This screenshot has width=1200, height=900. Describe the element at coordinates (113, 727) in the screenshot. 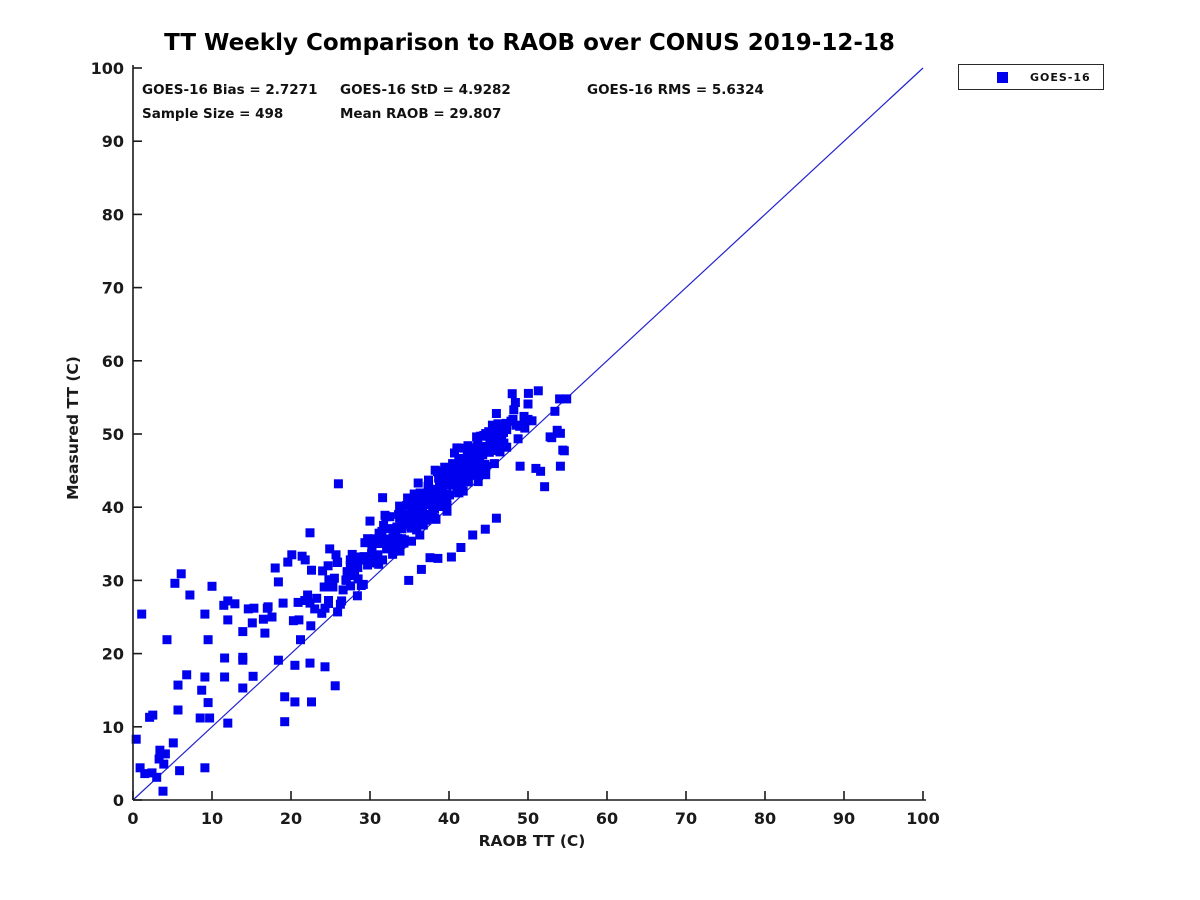

I see `y-tick-label: 10` at that location.